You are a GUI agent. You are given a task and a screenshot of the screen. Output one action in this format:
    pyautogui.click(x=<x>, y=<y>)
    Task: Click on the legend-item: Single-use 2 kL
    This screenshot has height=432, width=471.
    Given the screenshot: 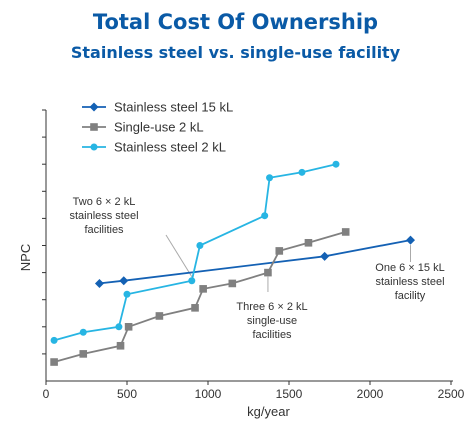 What is the action you would take?
    pyautogui.click(x=143, y=127)
    